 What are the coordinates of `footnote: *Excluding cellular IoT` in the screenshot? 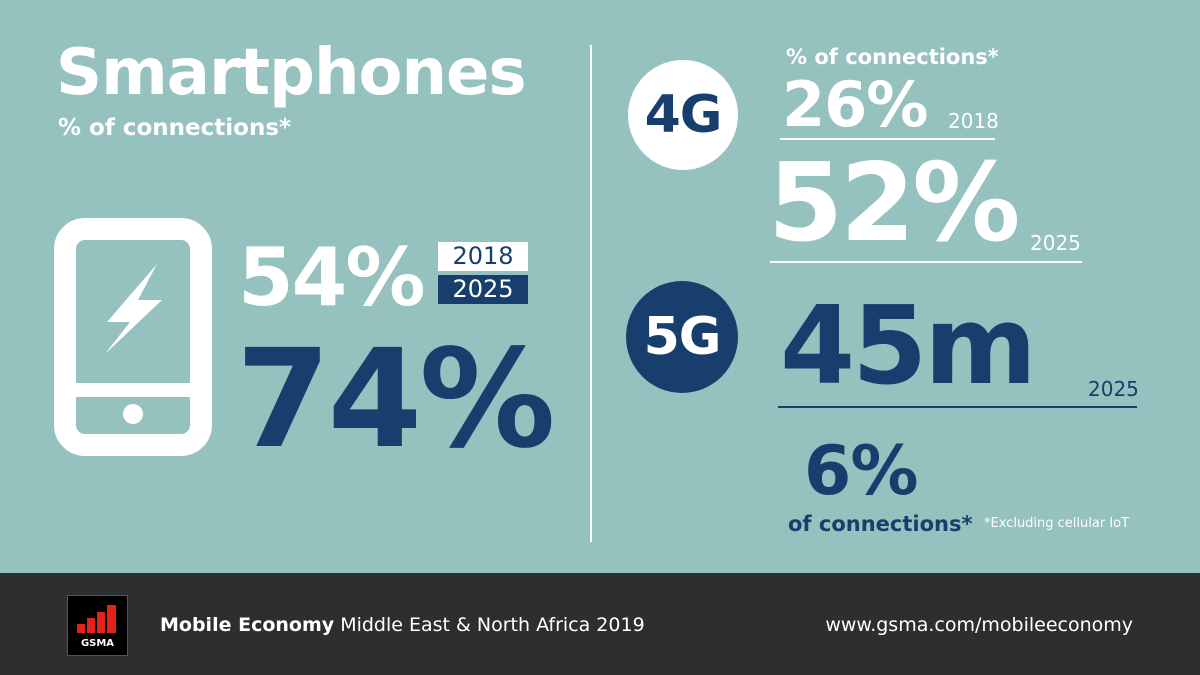 It's located at (1057, 523).